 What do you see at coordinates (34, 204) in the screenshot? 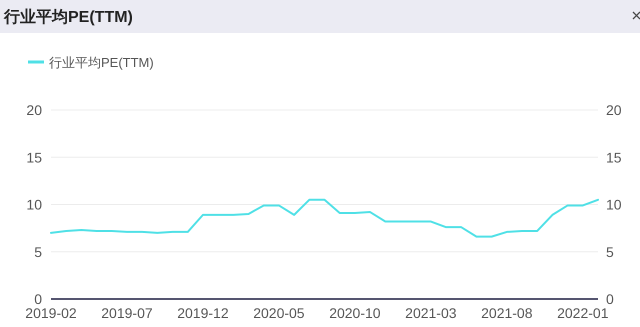
I see `y-tick-label: 10` at bounding box center [34, 204].